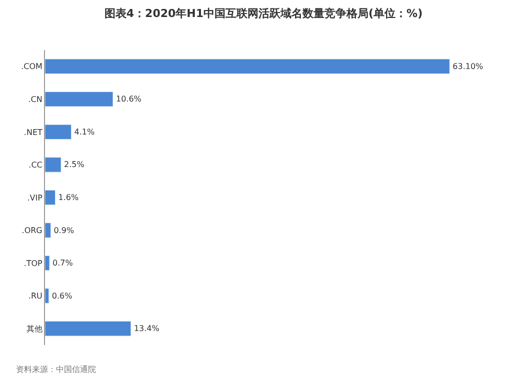 The width and height of the screenshot is (527, 380). Describe the element at coordinates (85, 131) in the screenshot. I see `data-label: 4.1%` at that location.